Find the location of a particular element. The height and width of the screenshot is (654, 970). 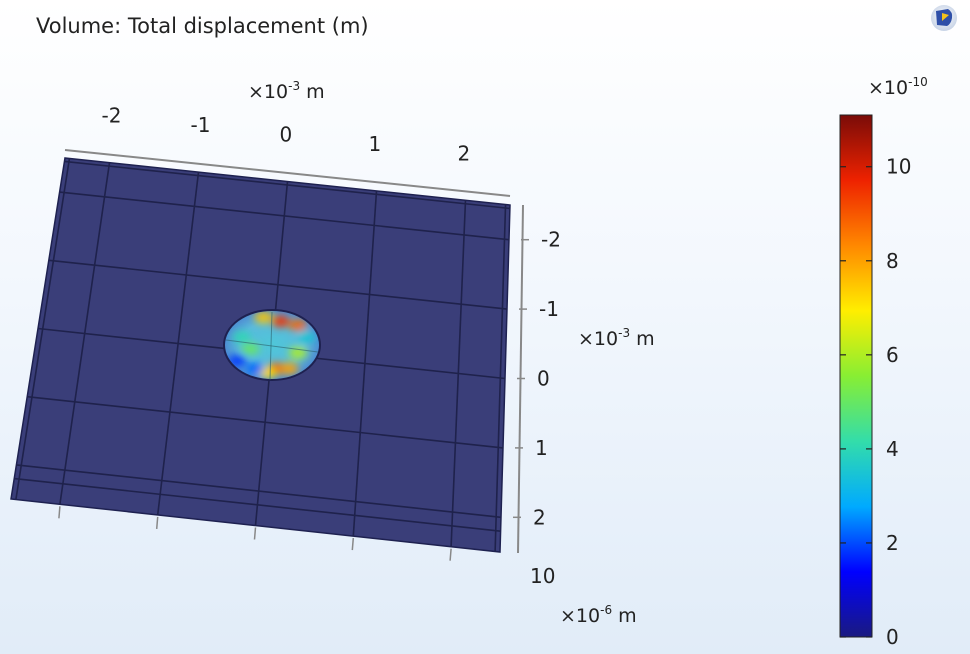

displacement-disk is located at coordinates (272, 345).